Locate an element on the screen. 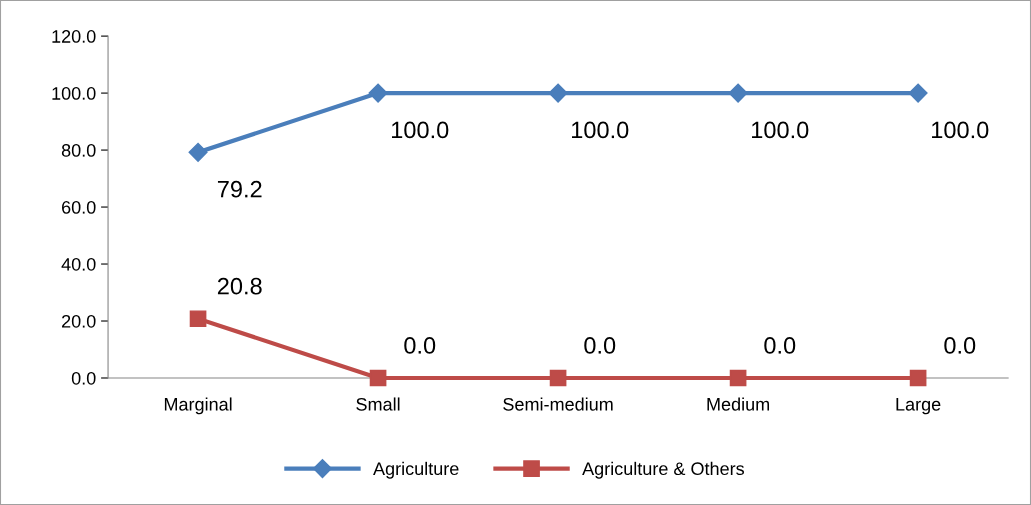 The width and height of the screenshot is (1031, 505). x-tick-label: Small is located at coordinates (378, 404).